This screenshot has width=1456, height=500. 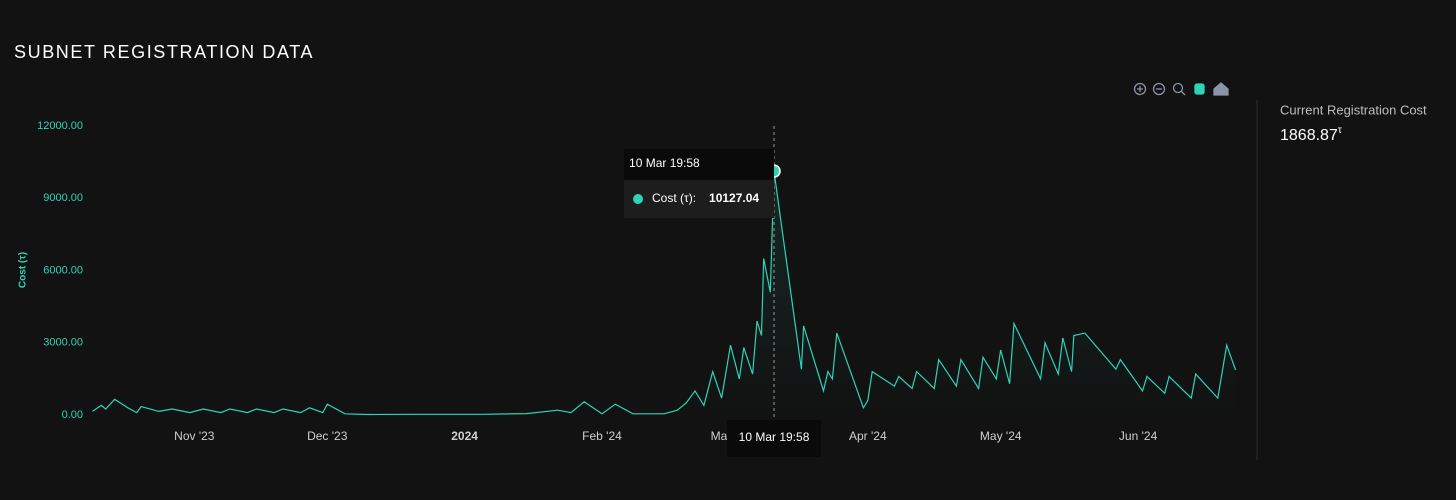 I want to click on reset-button, so click(x=1221, y=89).